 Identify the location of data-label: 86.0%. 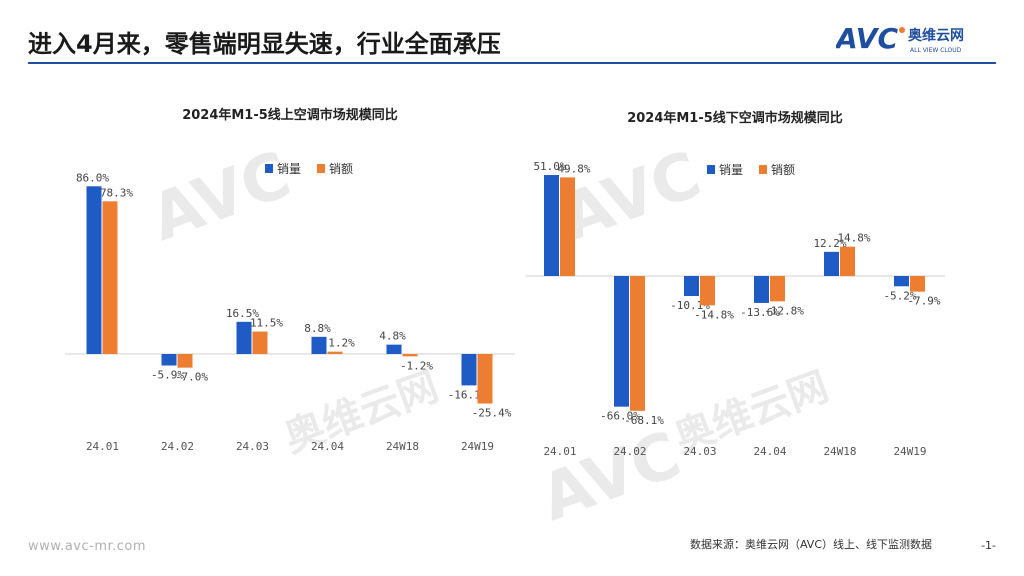
(92, 177).